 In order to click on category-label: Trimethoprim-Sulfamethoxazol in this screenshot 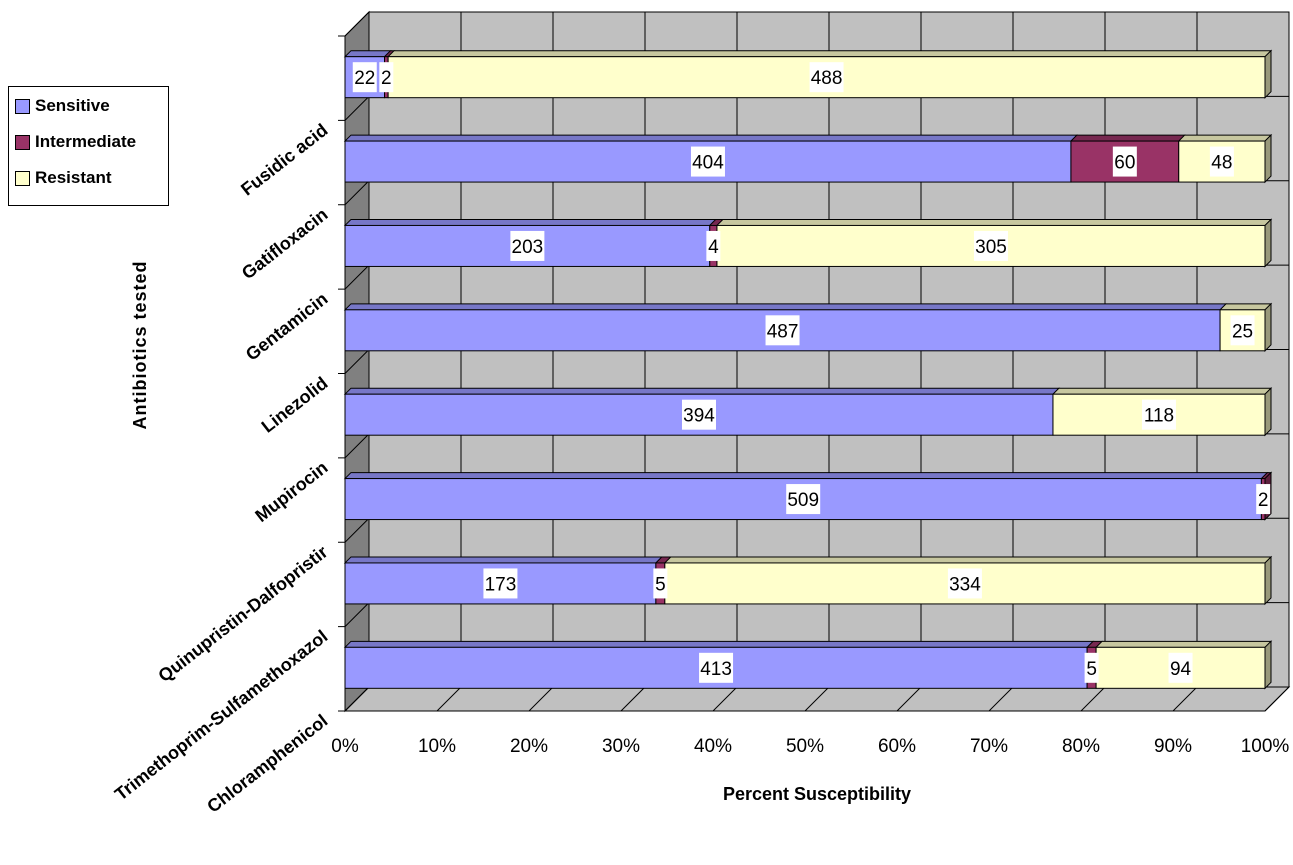, I will do `click(221, 715)`.